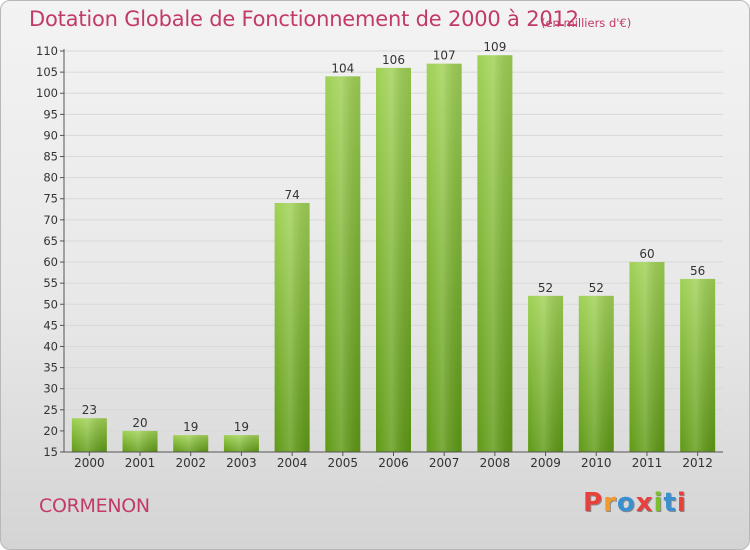 The height and width of the screenshot is (550, 750). Describe the element at coordinates (50, 452) in the screenshot. I see `y-tick-label: 15` at that location.